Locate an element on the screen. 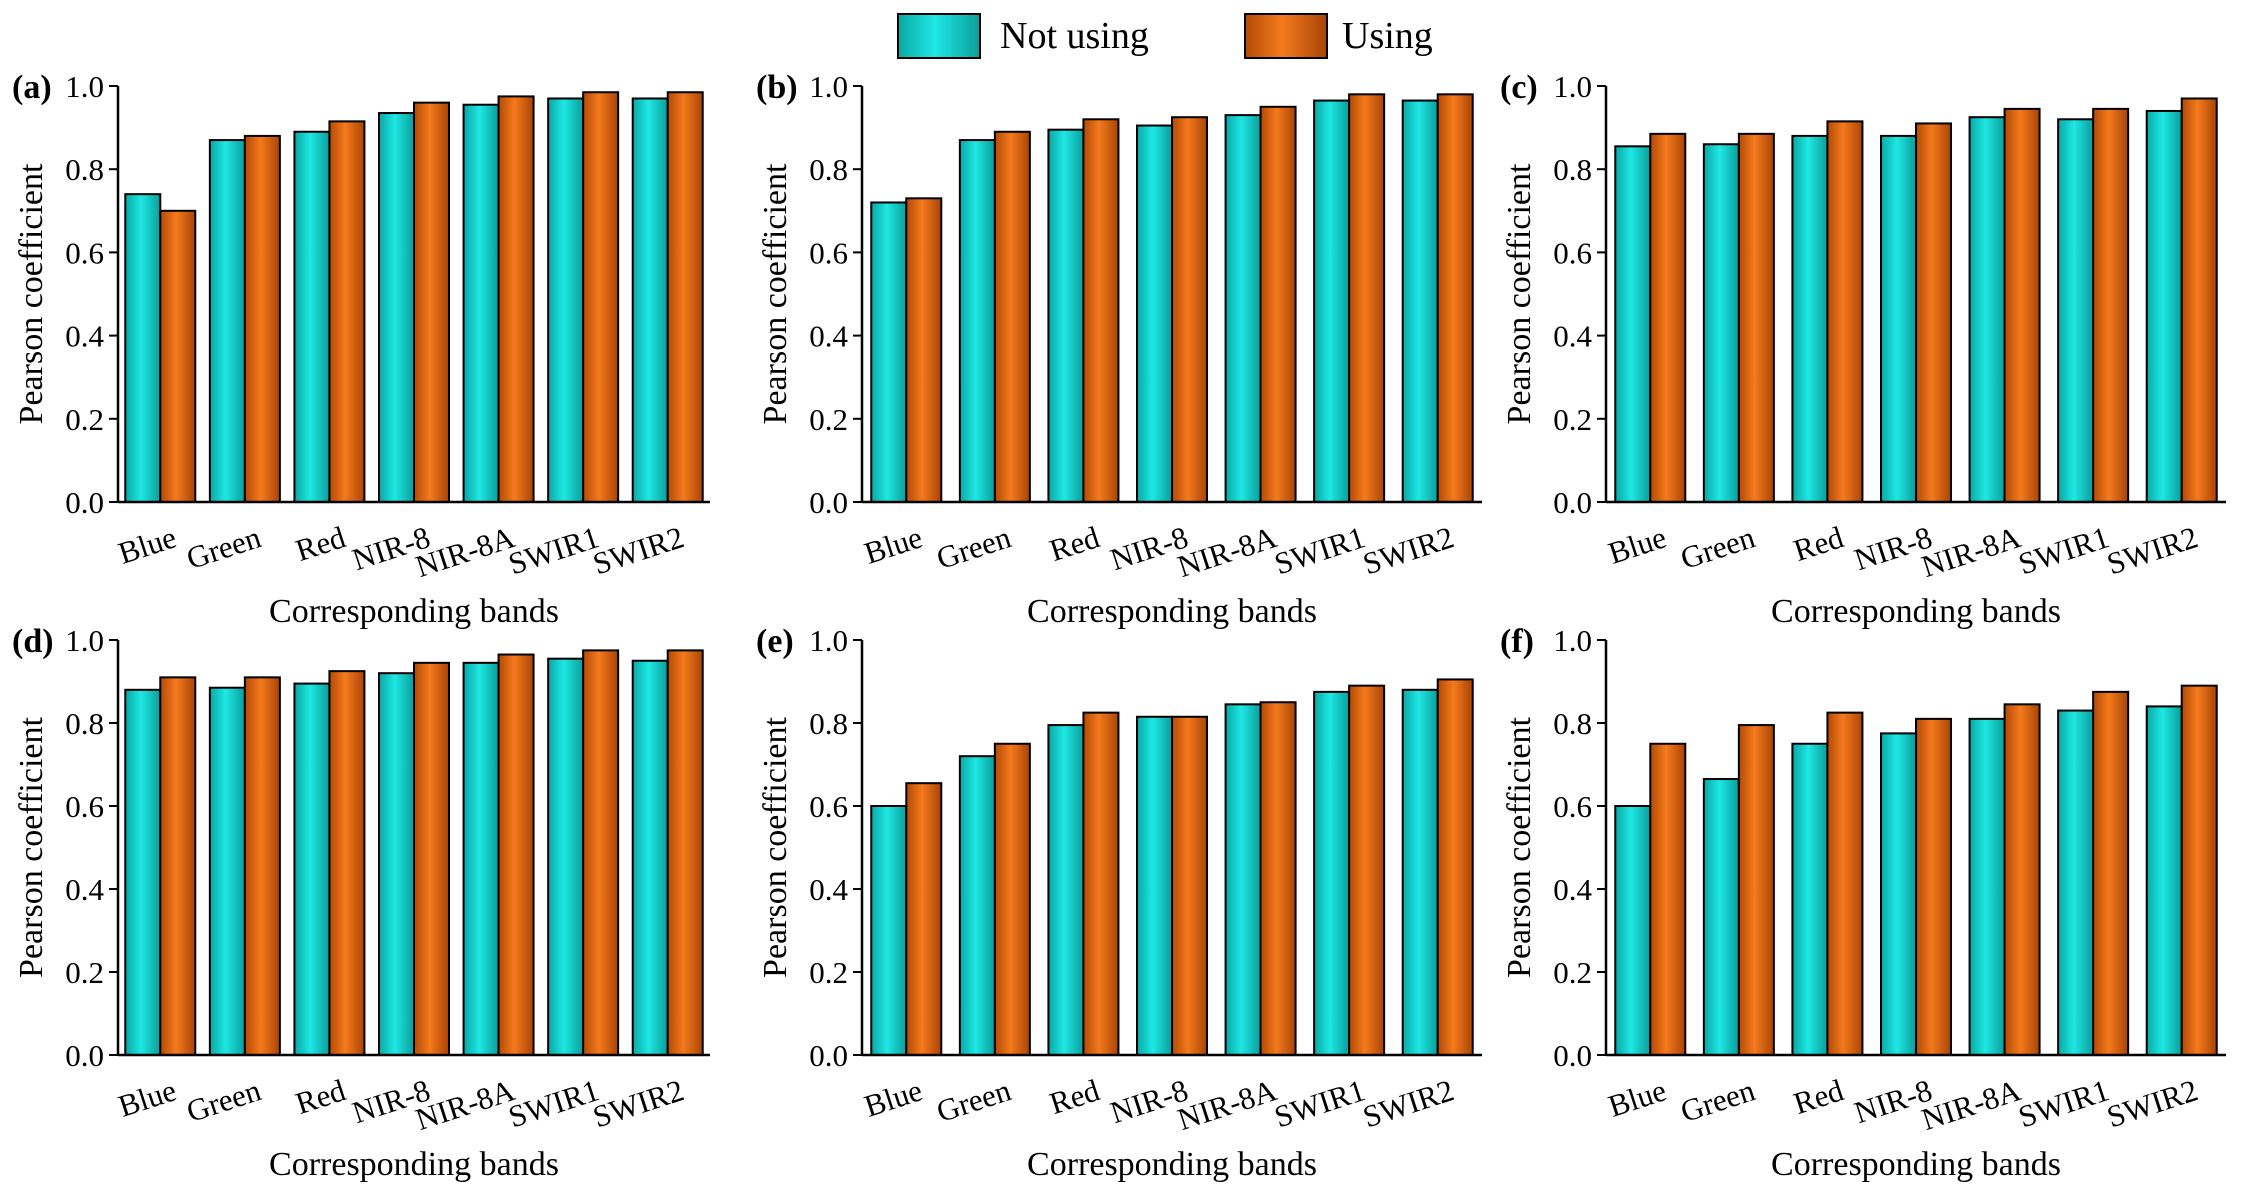 This screenshot has height=1184, width=2260. panel-label: (c) is located at coordinates (1519, 87).